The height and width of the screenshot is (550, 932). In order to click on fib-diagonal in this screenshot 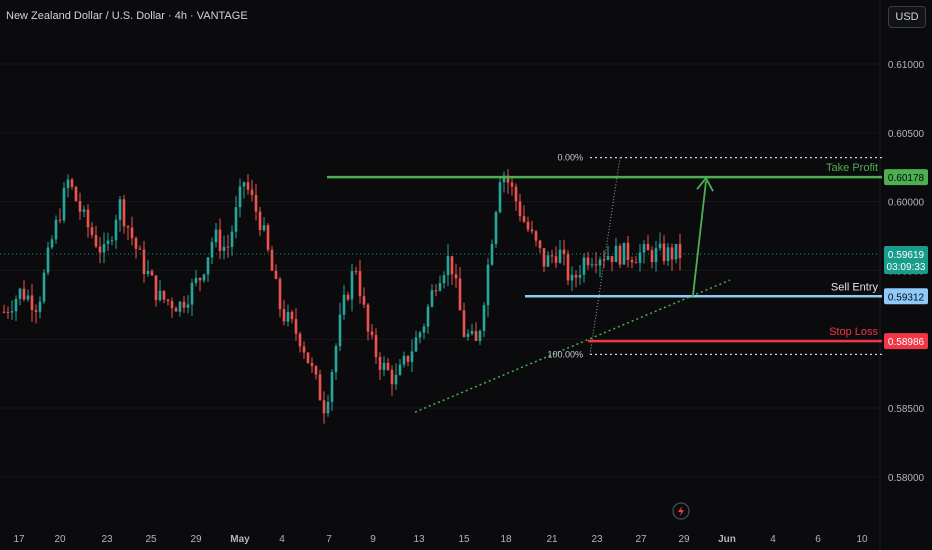, I will do `click(605, 256)`.